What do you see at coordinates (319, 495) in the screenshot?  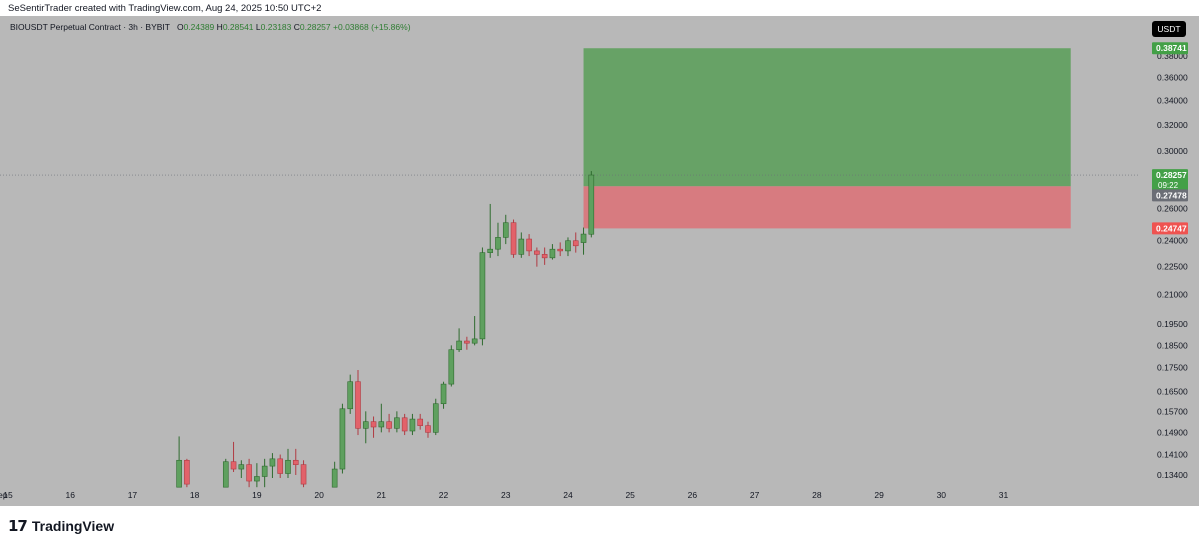 I see `x-tick-label: 20` at bounding box center [319, 495].